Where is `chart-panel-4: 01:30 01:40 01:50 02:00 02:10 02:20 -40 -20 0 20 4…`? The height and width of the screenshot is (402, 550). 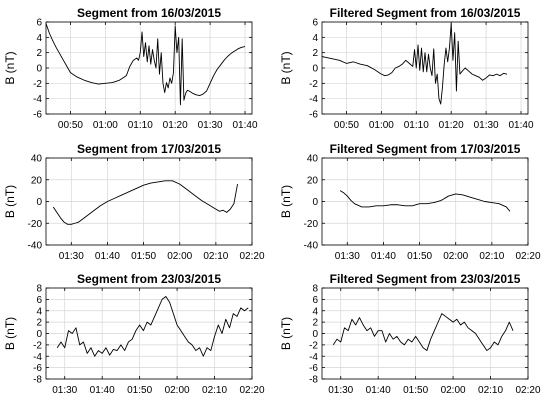 chart-panel-4: 01:30 01:40 01:50 02:00 02:10 02:20 -40 -20 0 20 4… is located at coordinates (410, 202).